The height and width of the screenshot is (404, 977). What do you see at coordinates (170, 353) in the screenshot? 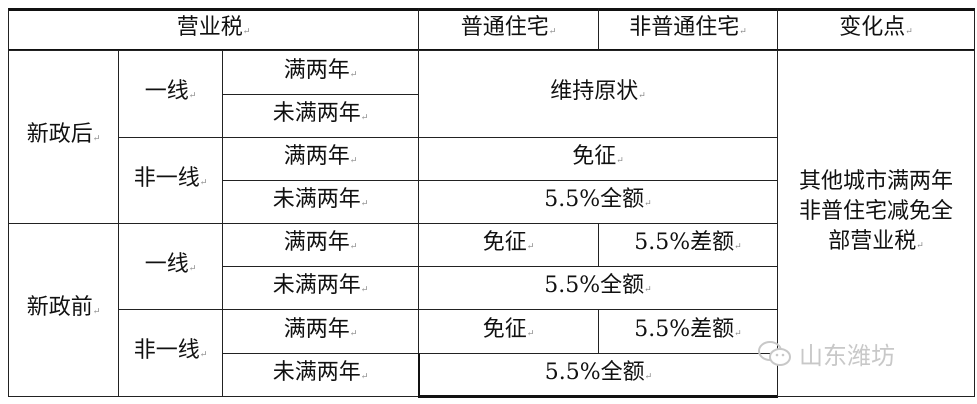
I see `before-other-label: 非一线` at bounding box center [170, 353].